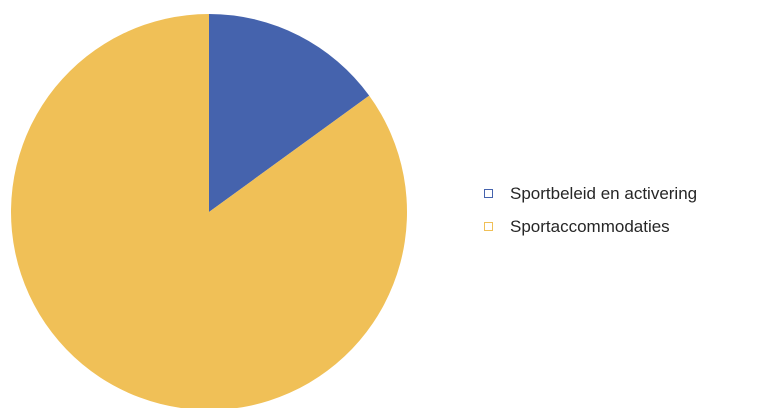  Describe the element at coordinates (488, 226) in the screenshot. I see `legend-swatch-sportaccommodaties` at that location.